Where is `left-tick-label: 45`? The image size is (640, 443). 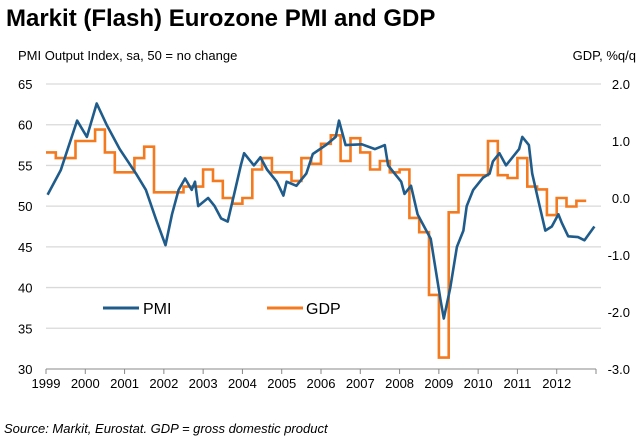 left-tick-label: 45 is located at coordinates (25, 247).